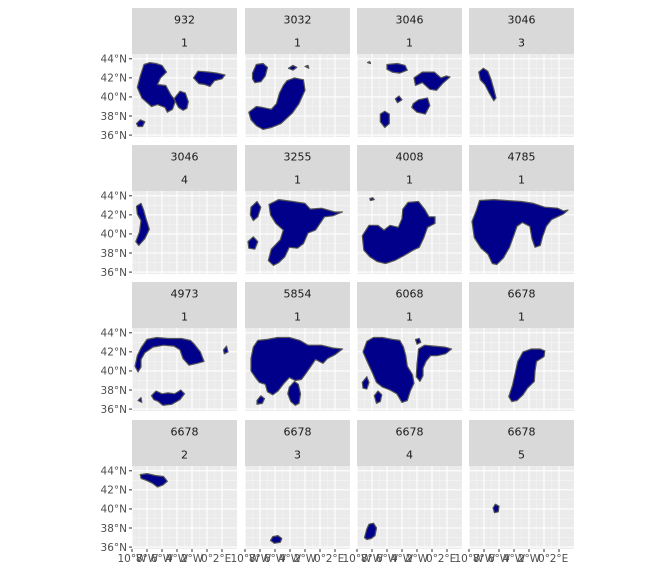 This screenshot has width=672, height=576. I want to click on facet-sub-label: 5, so click(521, 455).